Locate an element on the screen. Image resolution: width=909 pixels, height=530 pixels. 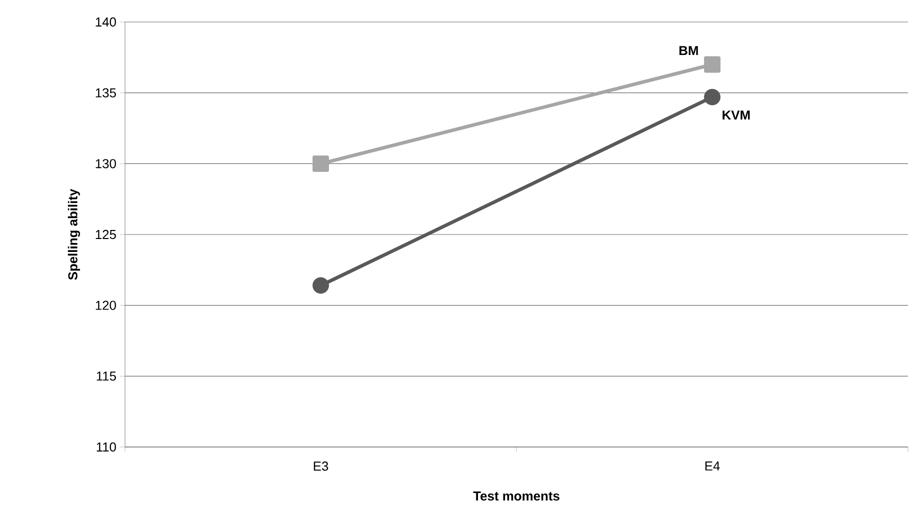
y-tick-label: 130 is located at coordinates (106, 163).